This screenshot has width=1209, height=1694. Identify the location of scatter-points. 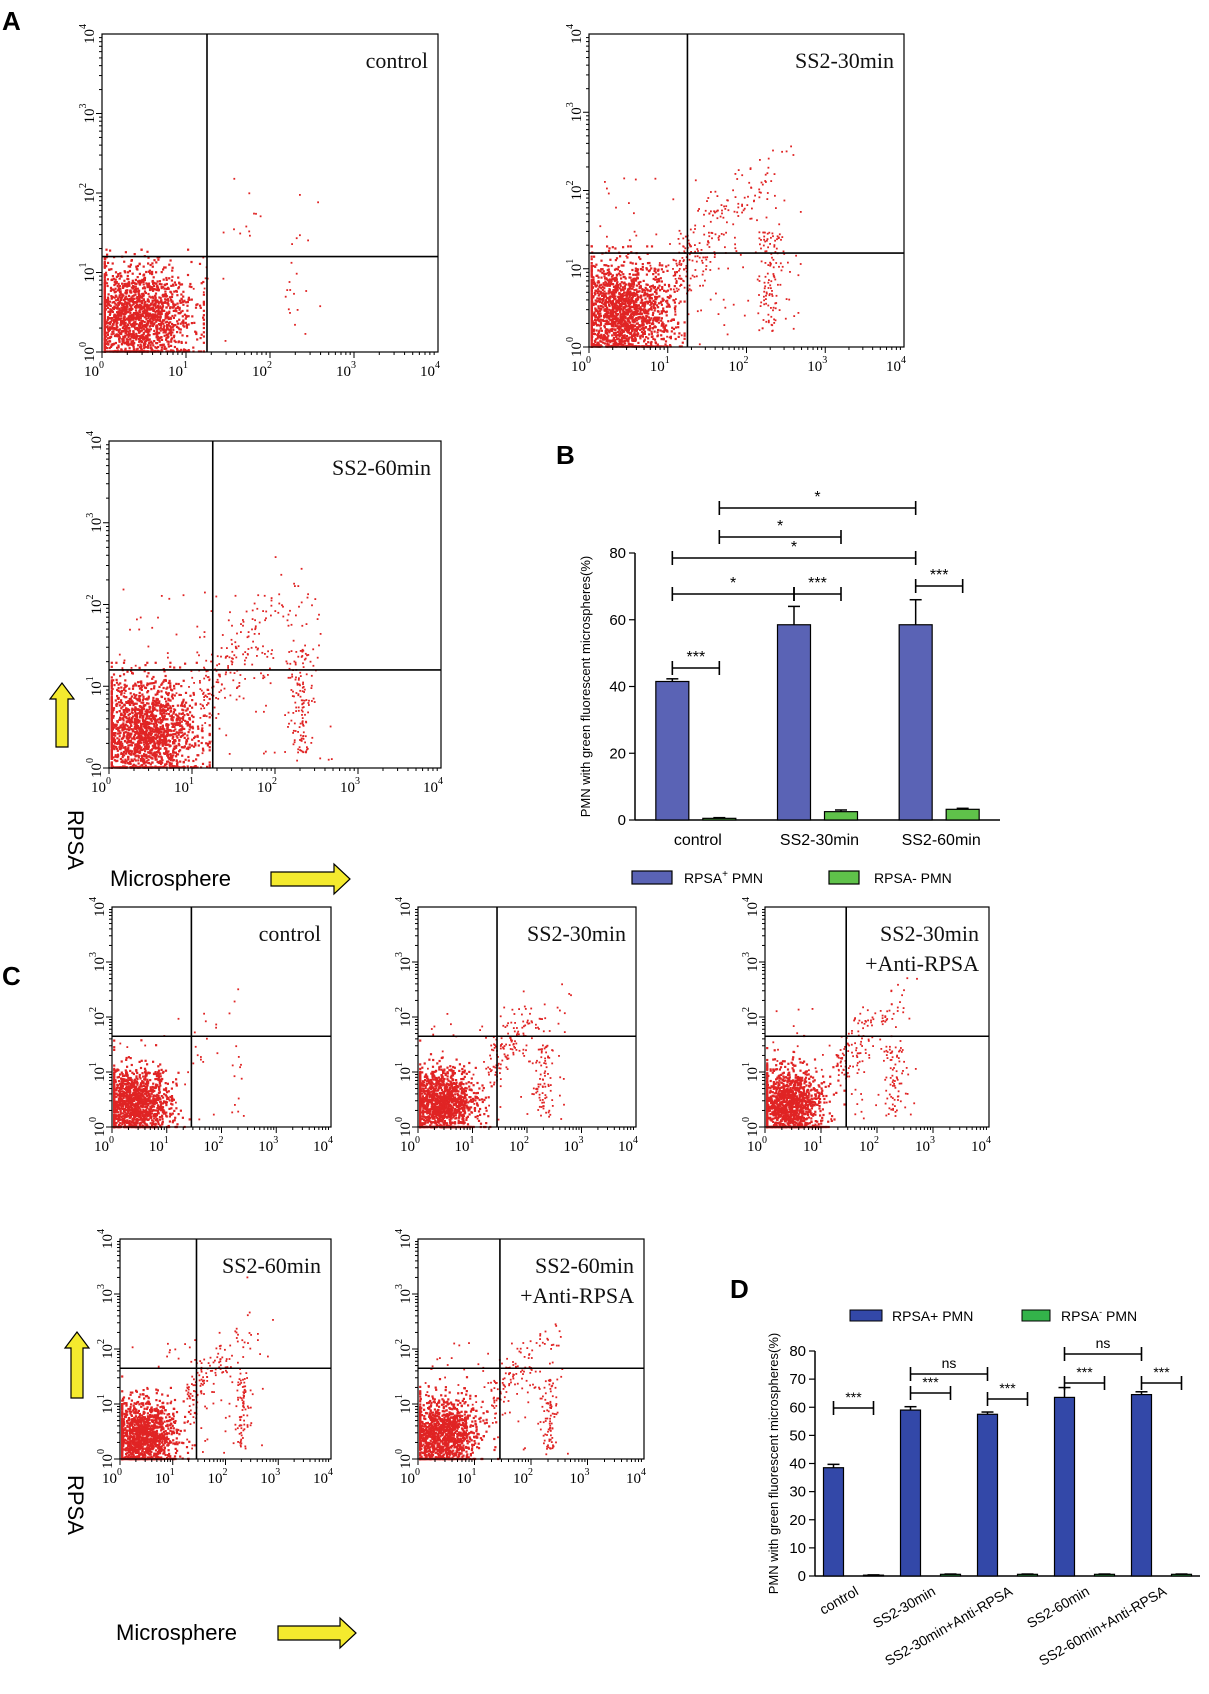
(212, 265).